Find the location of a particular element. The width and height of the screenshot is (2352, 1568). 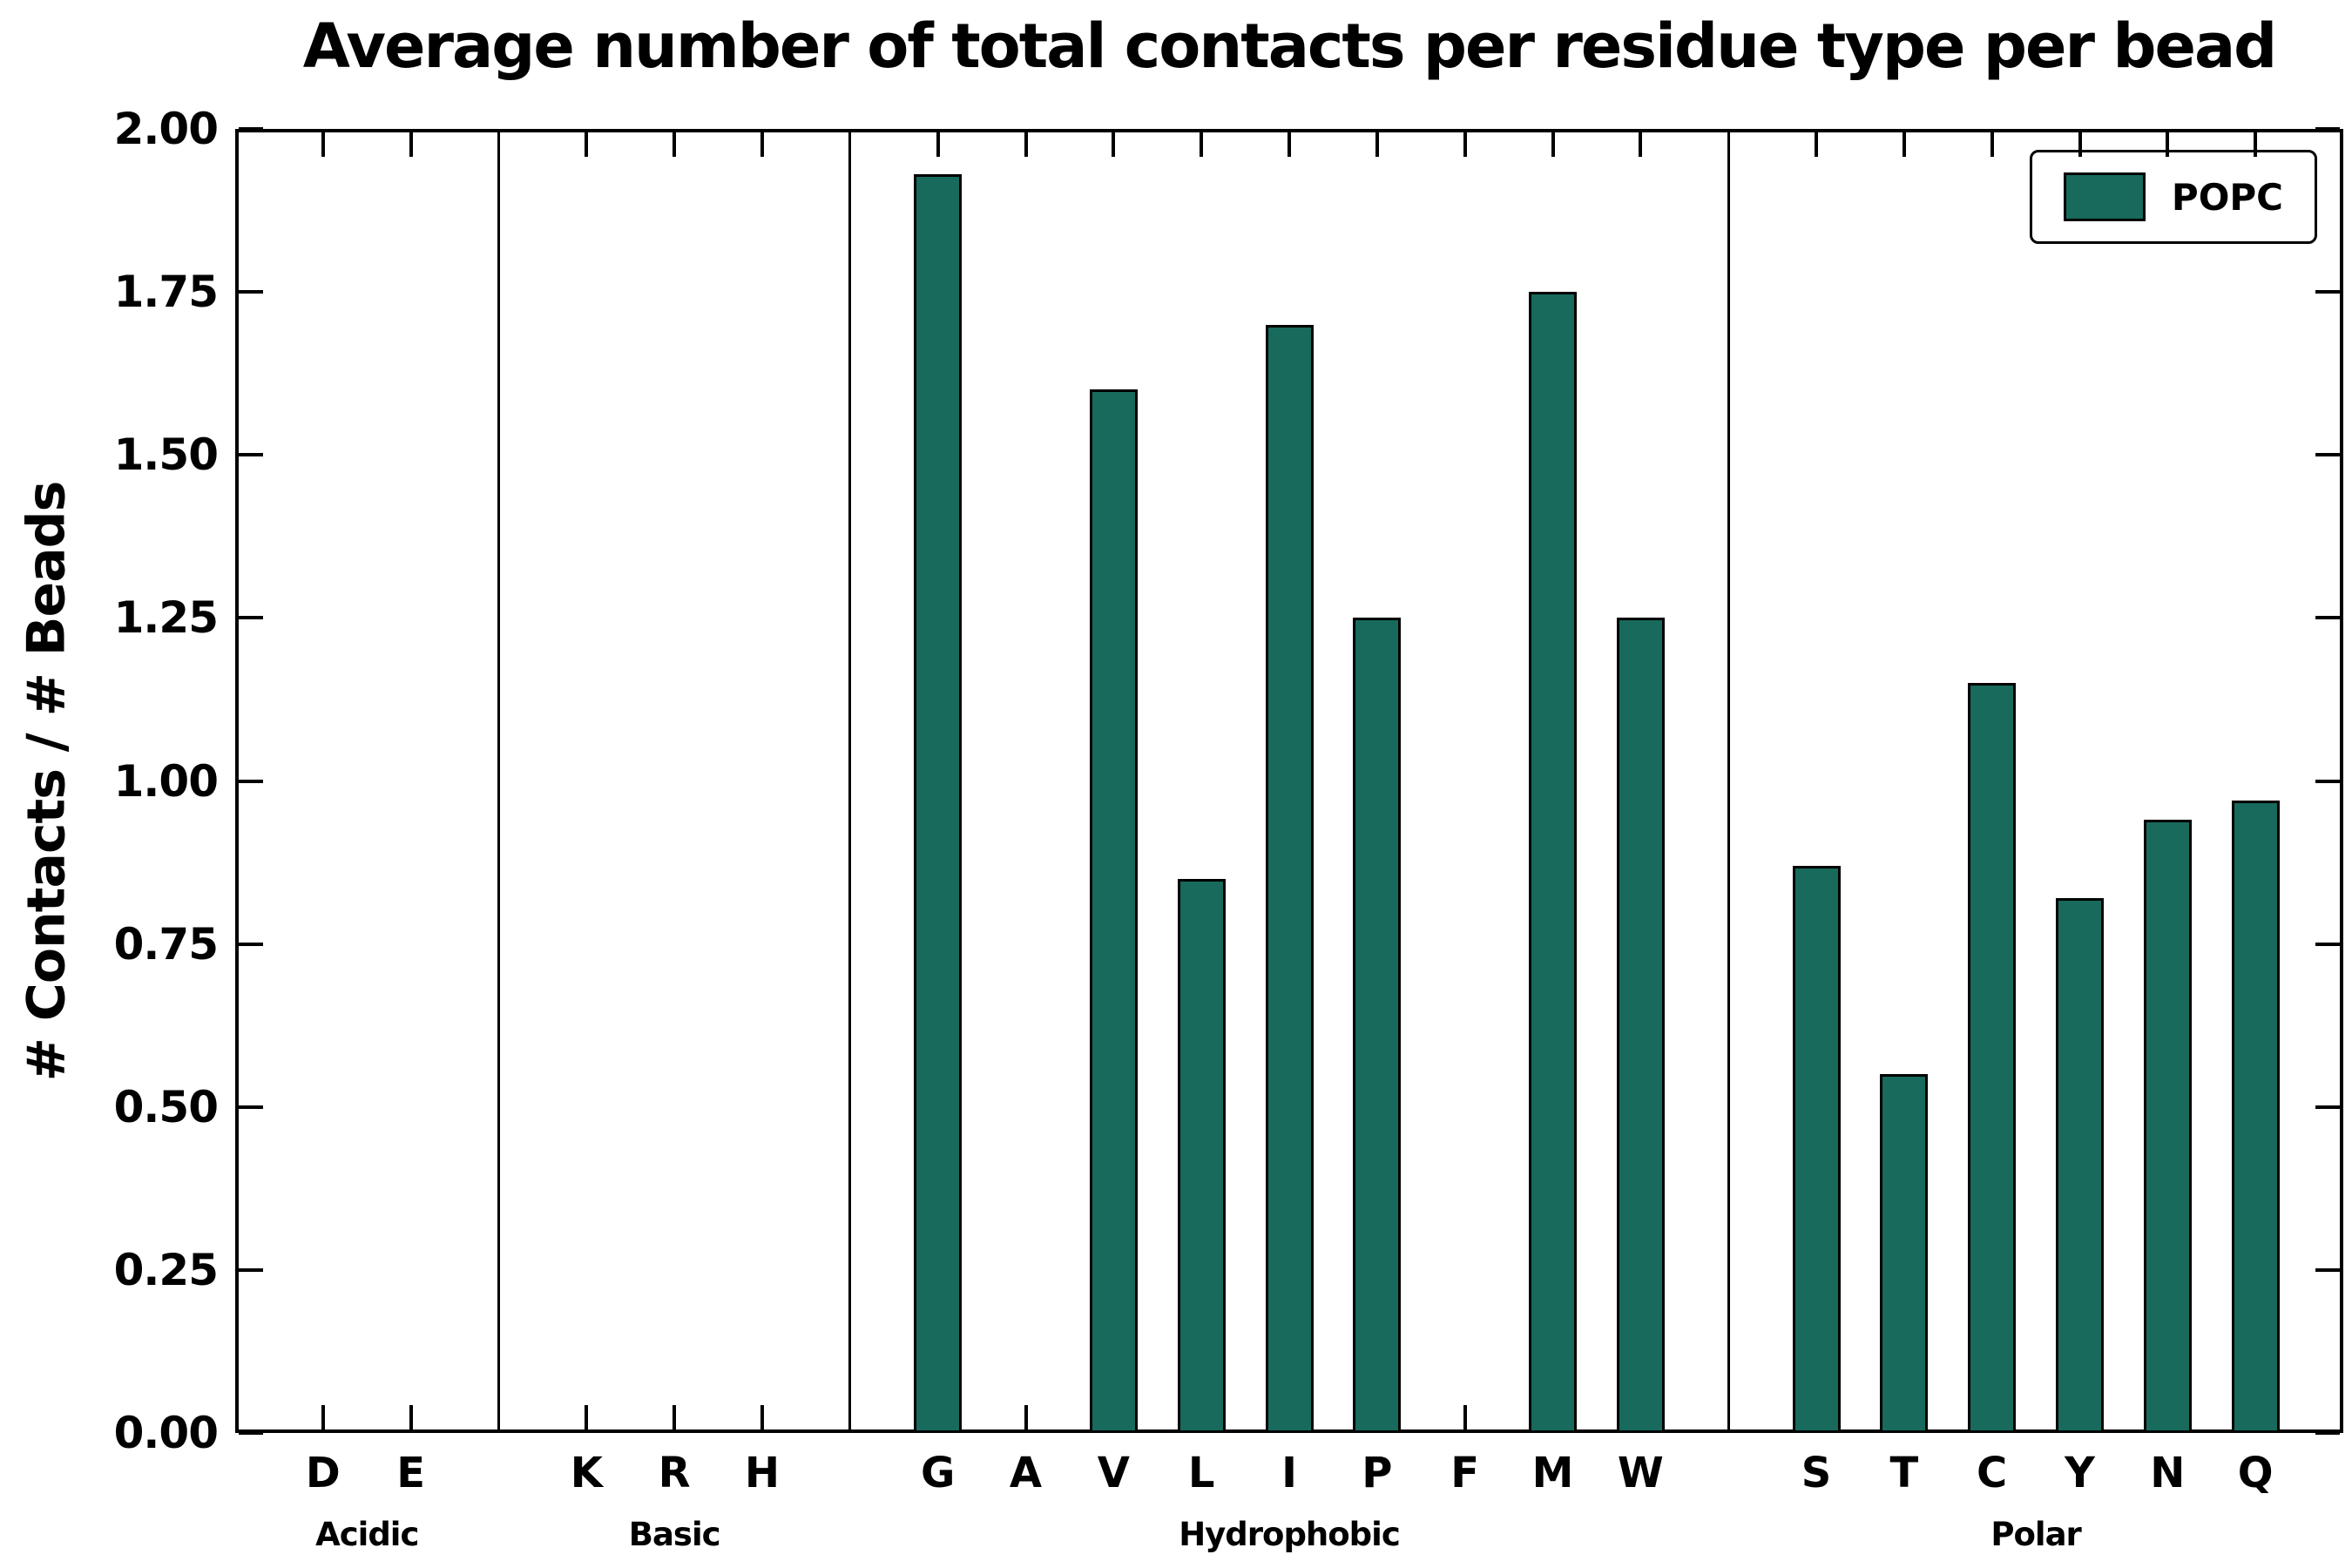

x-tick-label-I: I is located at coordinates (1289, 1473).